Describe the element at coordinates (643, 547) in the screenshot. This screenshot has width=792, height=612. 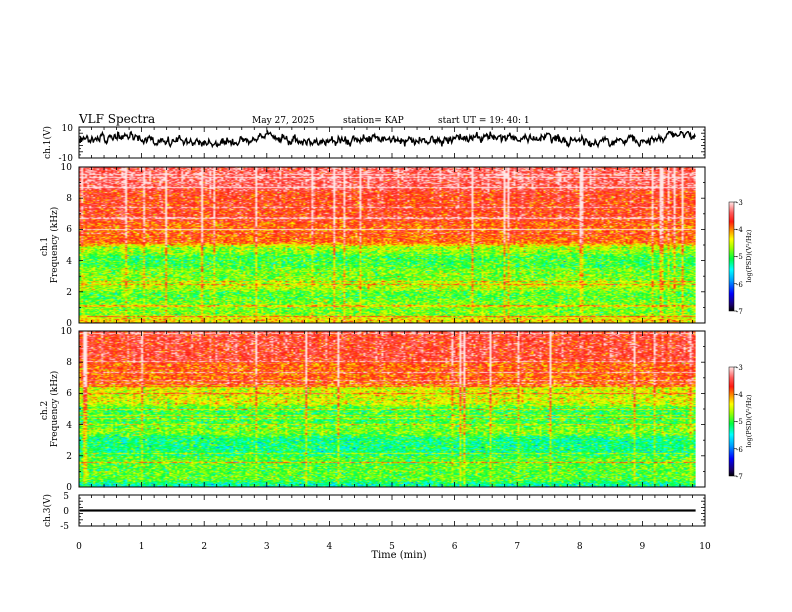
I see `x-tick-label: 9` at that location.